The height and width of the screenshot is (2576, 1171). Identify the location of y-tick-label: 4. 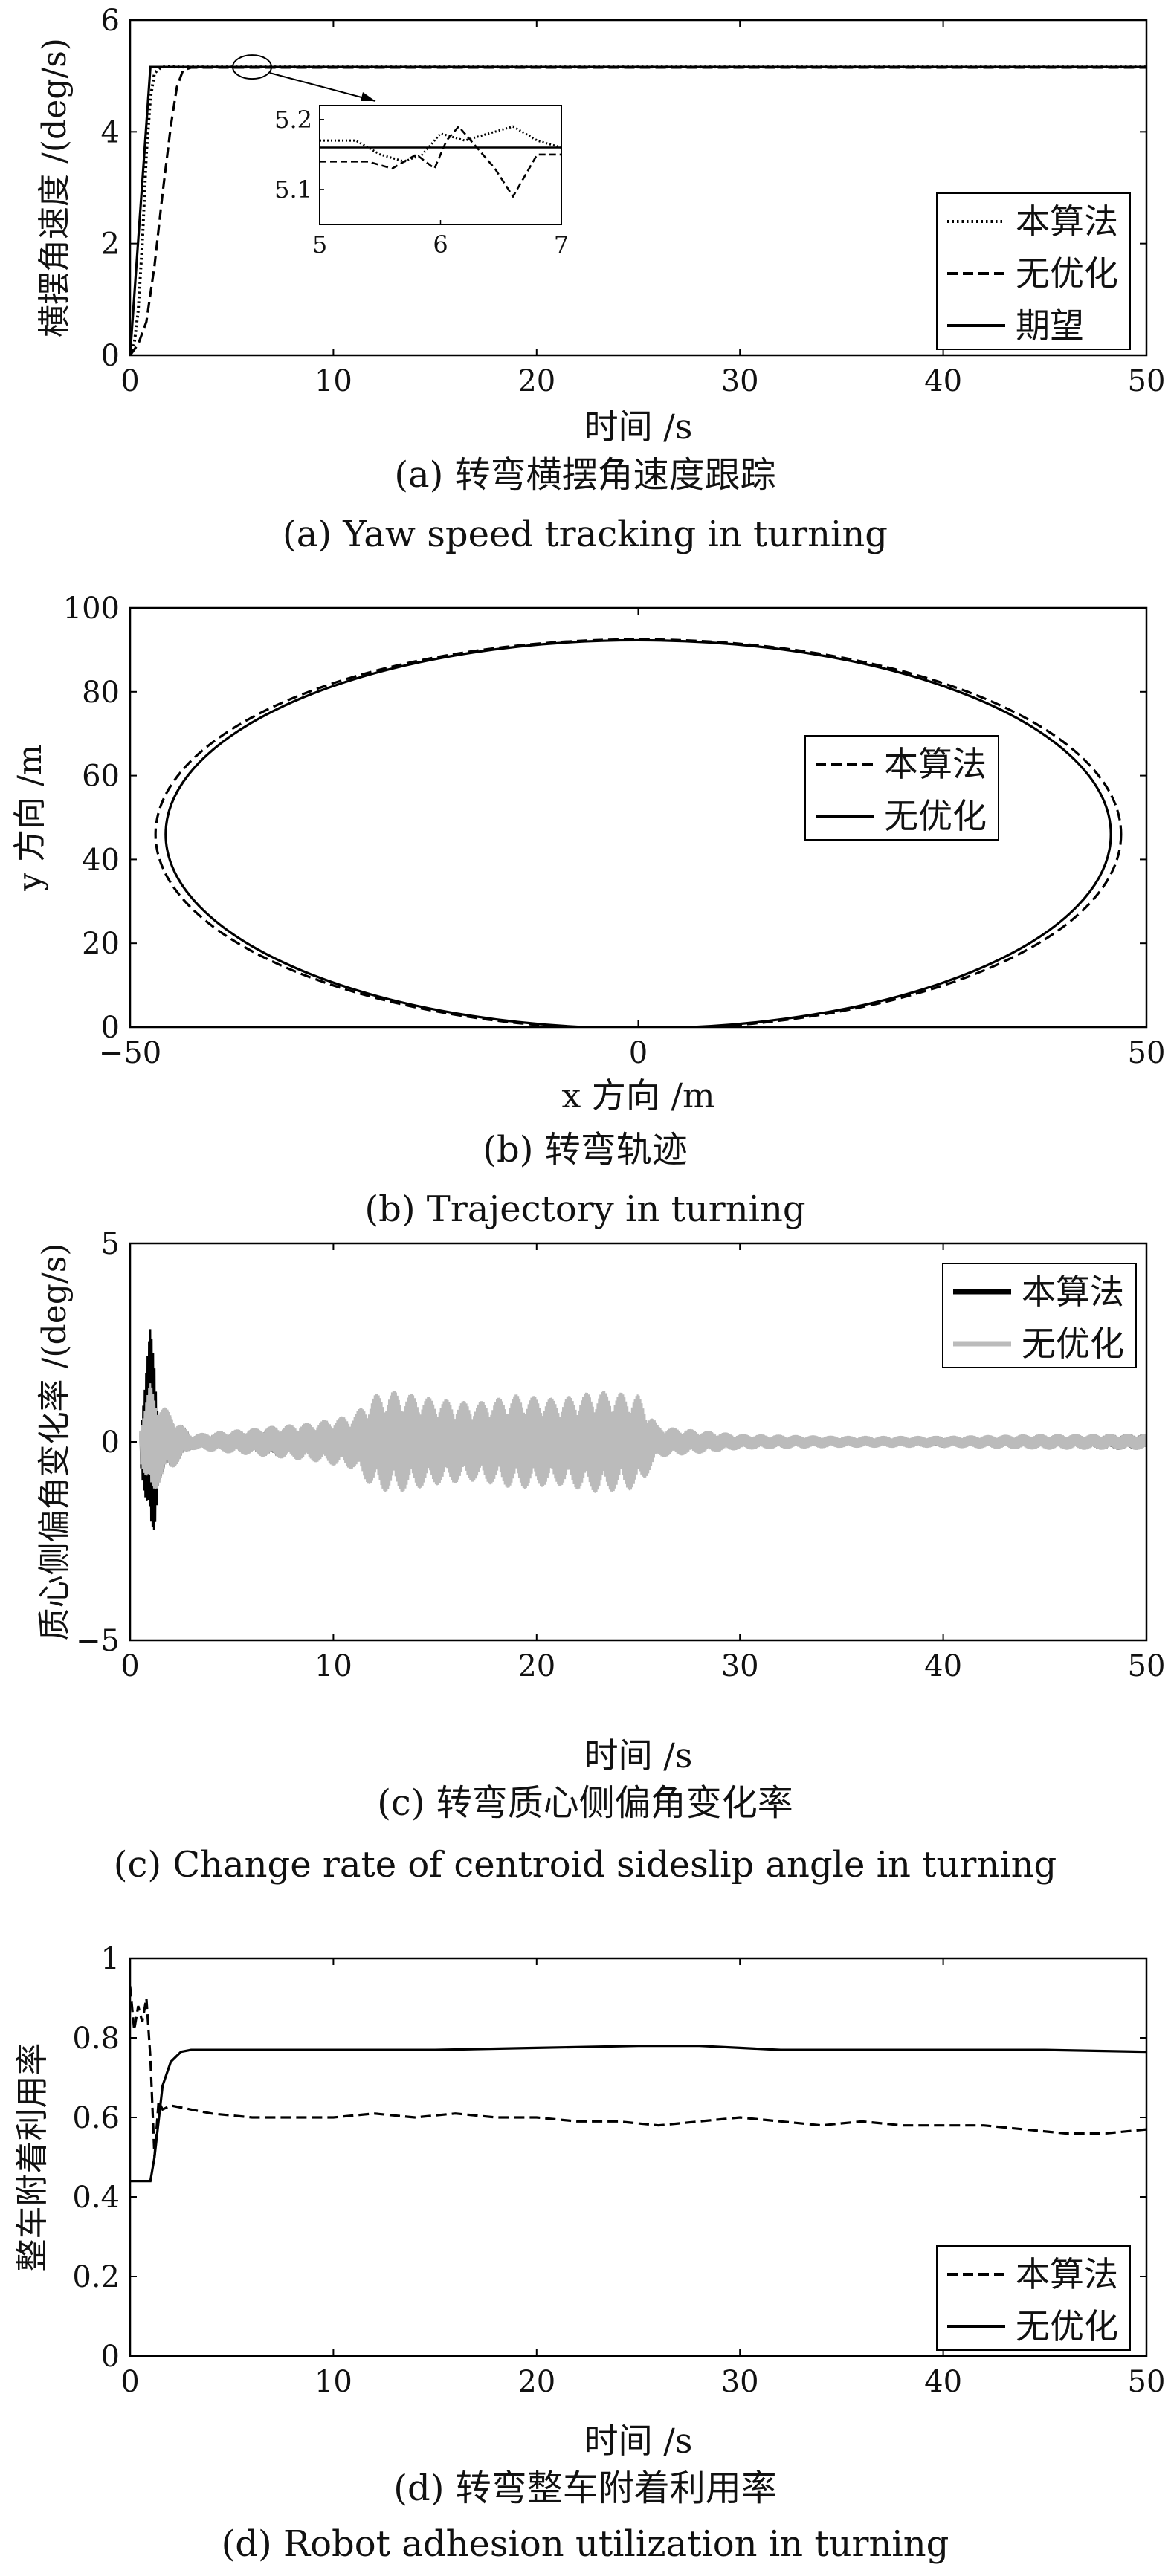
(111, 132).